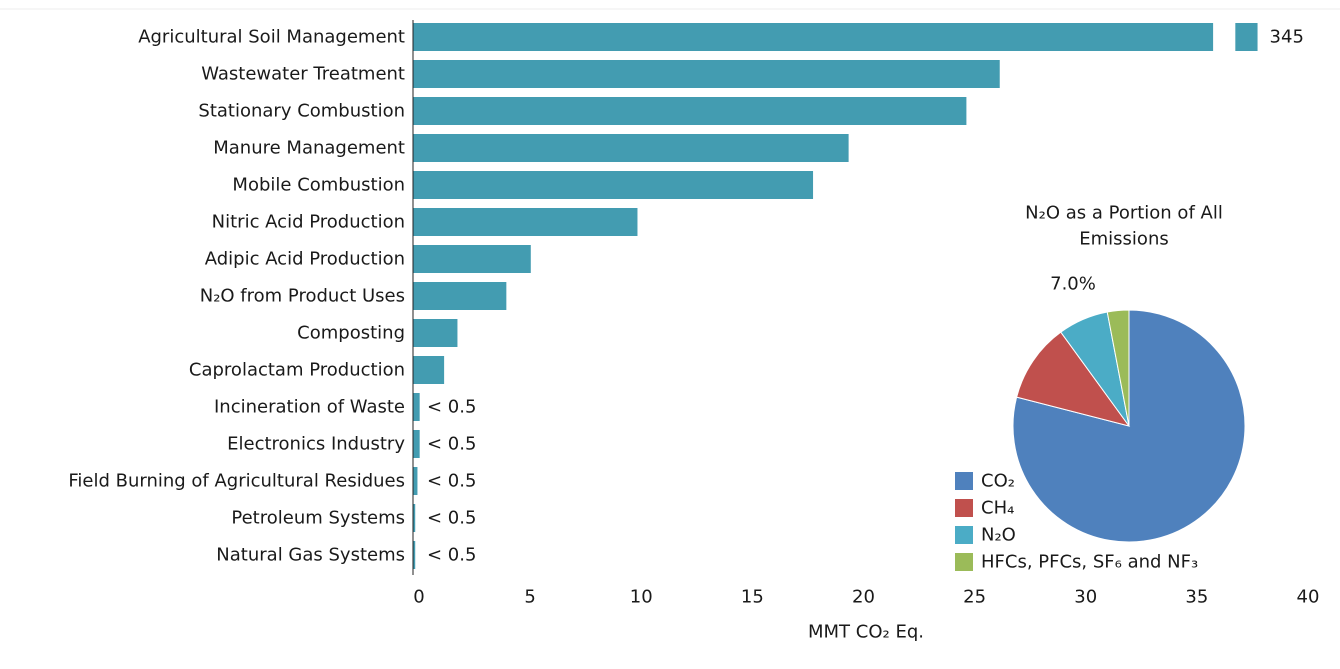  I want to click on category-label-nitric-acid-production: Nitric Acid Production, so click(308, 222).